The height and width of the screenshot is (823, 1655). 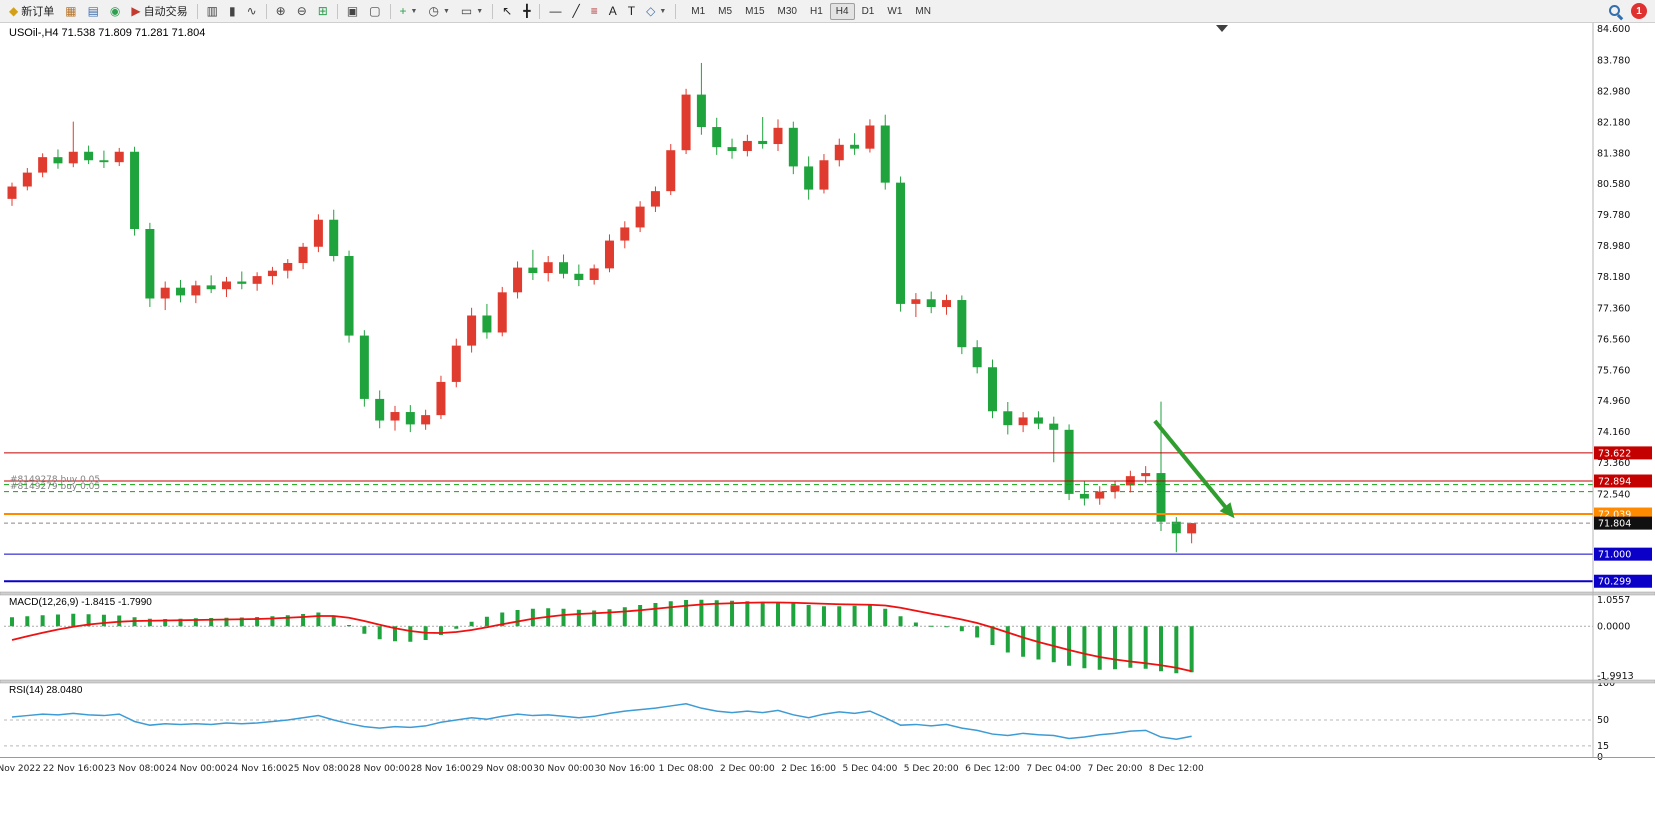 I want to click on time-tick-label: 25 Nov 08:00, so click(x=318, y=769).